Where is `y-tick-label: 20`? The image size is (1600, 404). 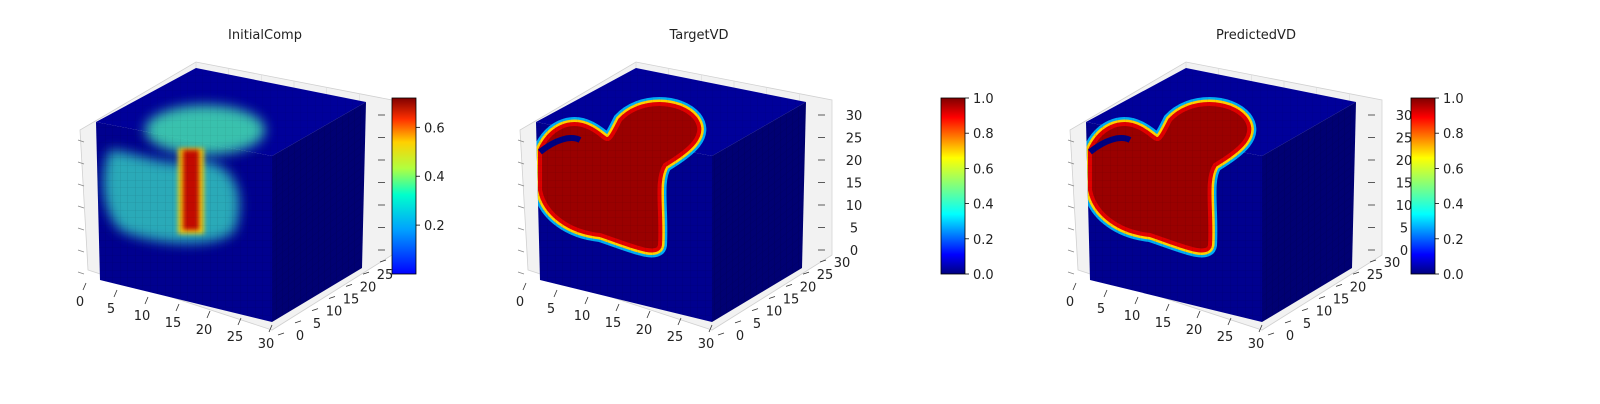
y-tick-label: 20 is located at coordinates (808, 287).